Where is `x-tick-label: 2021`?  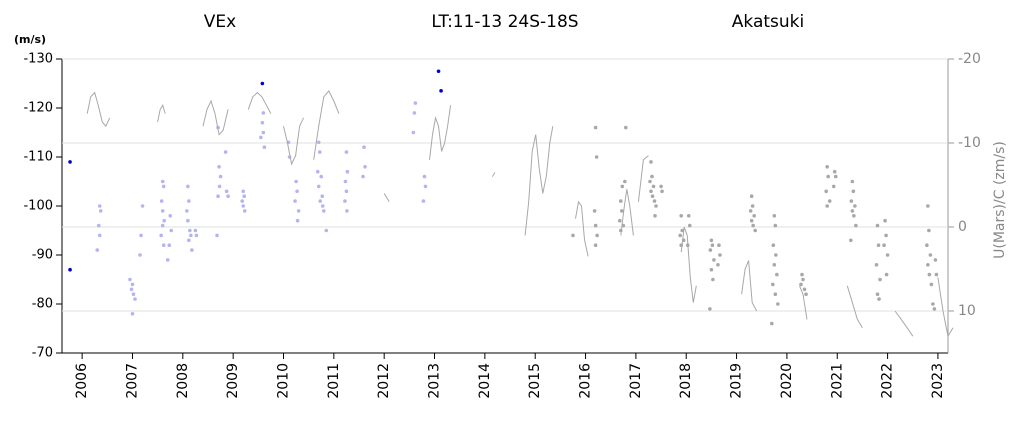
x-tick-label: 2021 is located at coordinates (837, 381).